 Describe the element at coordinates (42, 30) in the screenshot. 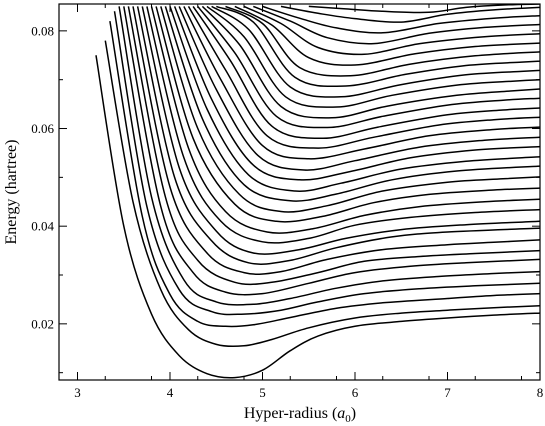

I see `y-tick-label: 0.08` at that location.